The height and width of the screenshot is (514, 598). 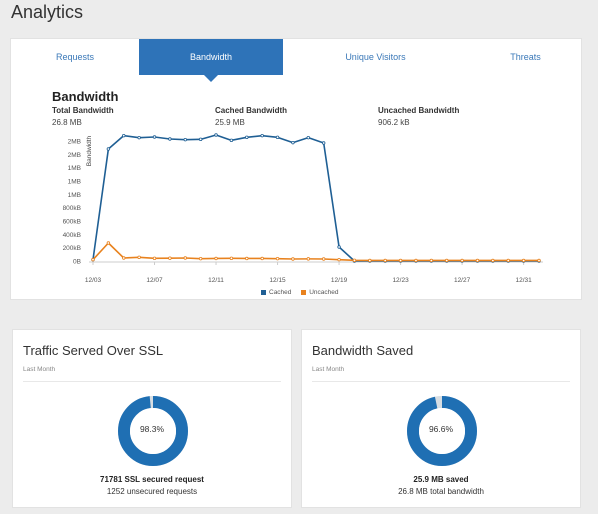 What do you see at coordinates (418, 116) in the screenshot?
I see `stat-uncached-bandwidth: Uncached Bandwidth 906.2 kB` at bounding box center [418, 116].